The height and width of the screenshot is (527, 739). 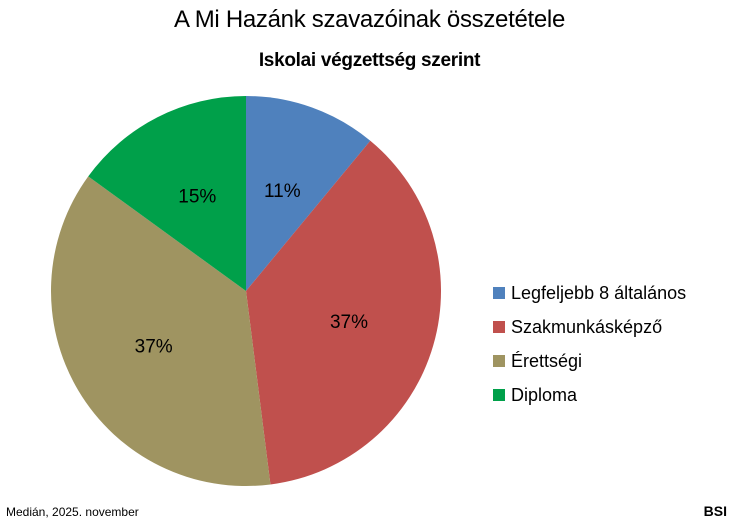 What do you see at coordinates (547, 360) in the screenshot?
I see `legend-label: Érettségi` at bounding box center [547, 360].